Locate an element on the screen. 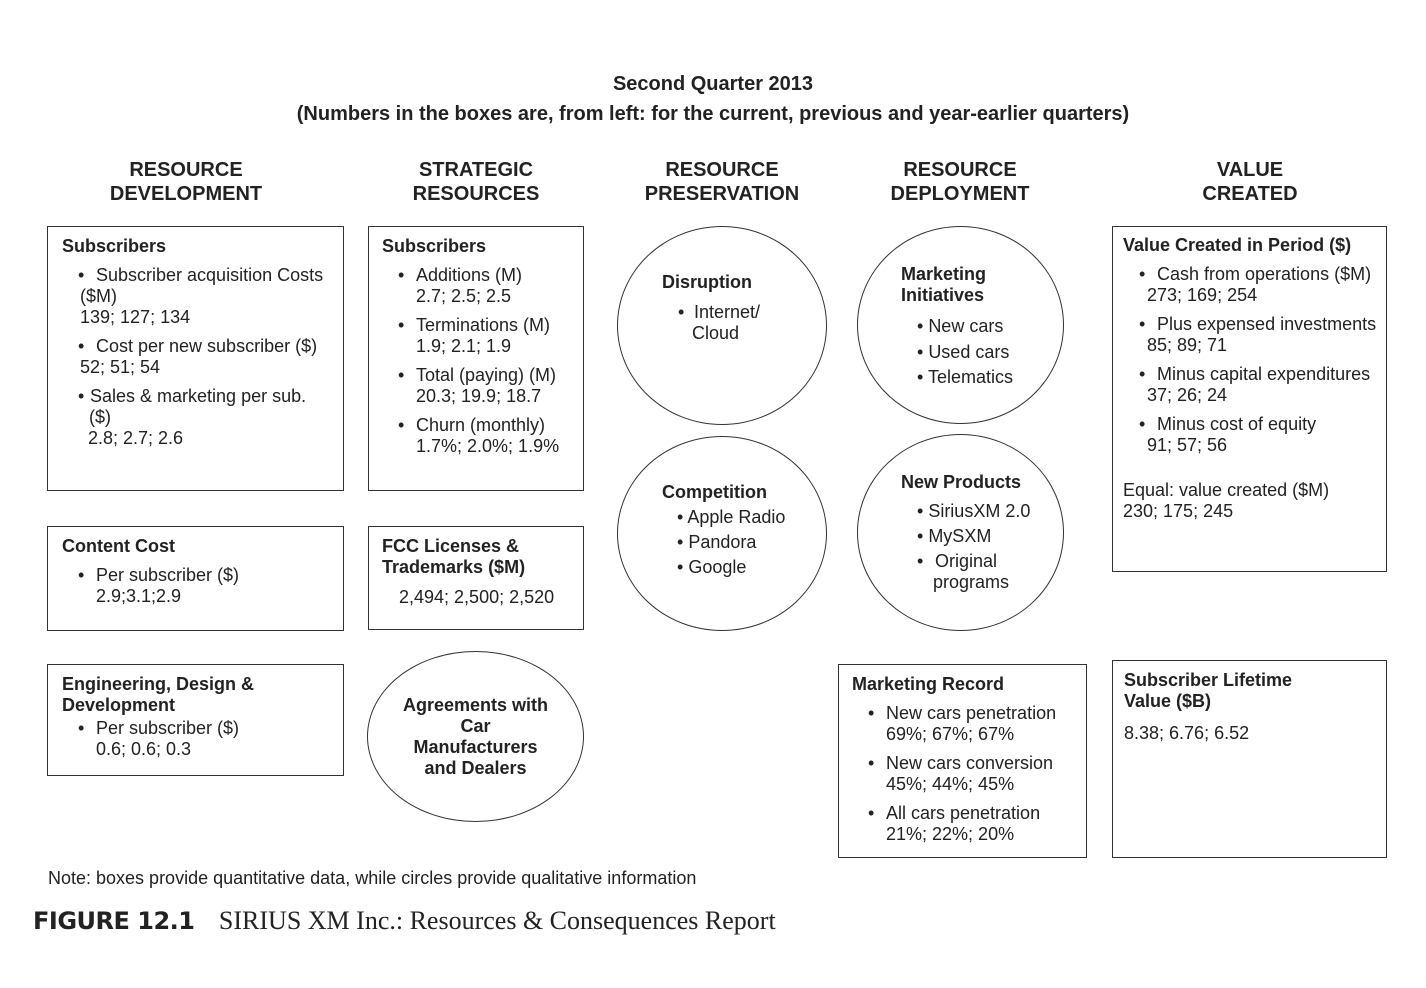 This screenshot has width=1426, height=988. list-item: • Minus capital expenditures 37; 26; 24 is located at coordinates (1251, 385).